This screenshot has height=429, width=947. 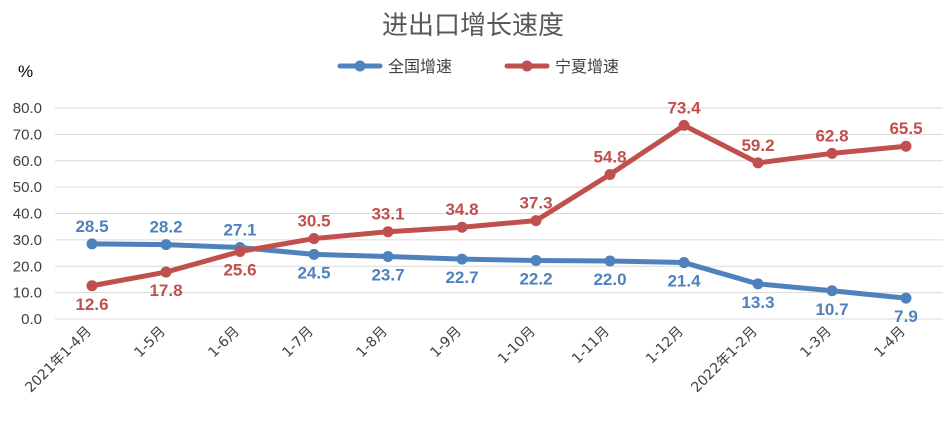 What do you see at coordinates (297, 342) in the screenshot?
I see `x-tick-label: 1-7月` at bounding box center [297, 342].